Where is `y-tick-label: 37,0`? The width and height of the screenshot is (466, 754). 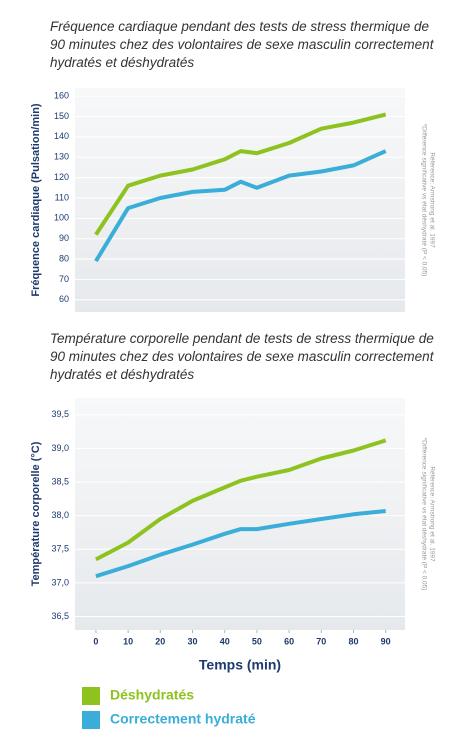
y-tick-label: 37,0 is located at coordinates (60, 582).